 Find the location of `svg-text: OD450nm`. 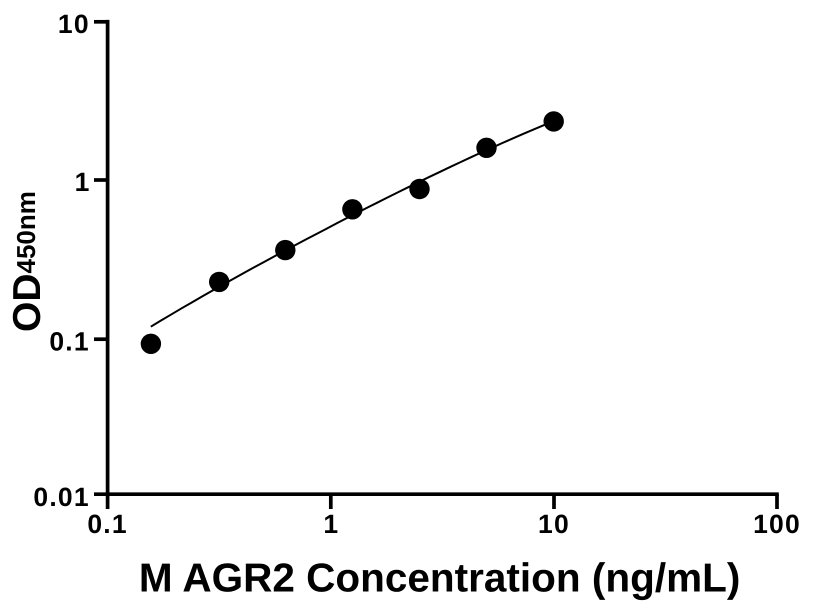

svg-text: OD450nm is located at coordinates (27, 261).